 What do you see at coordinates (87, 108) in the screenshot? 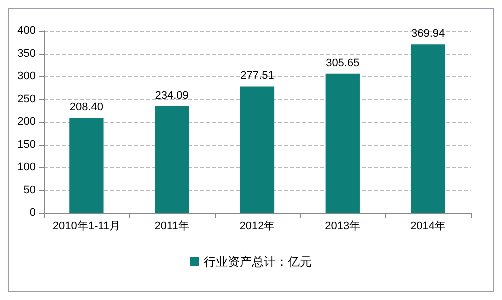
I see `text: 208.40` at bounding box center [87, 108].